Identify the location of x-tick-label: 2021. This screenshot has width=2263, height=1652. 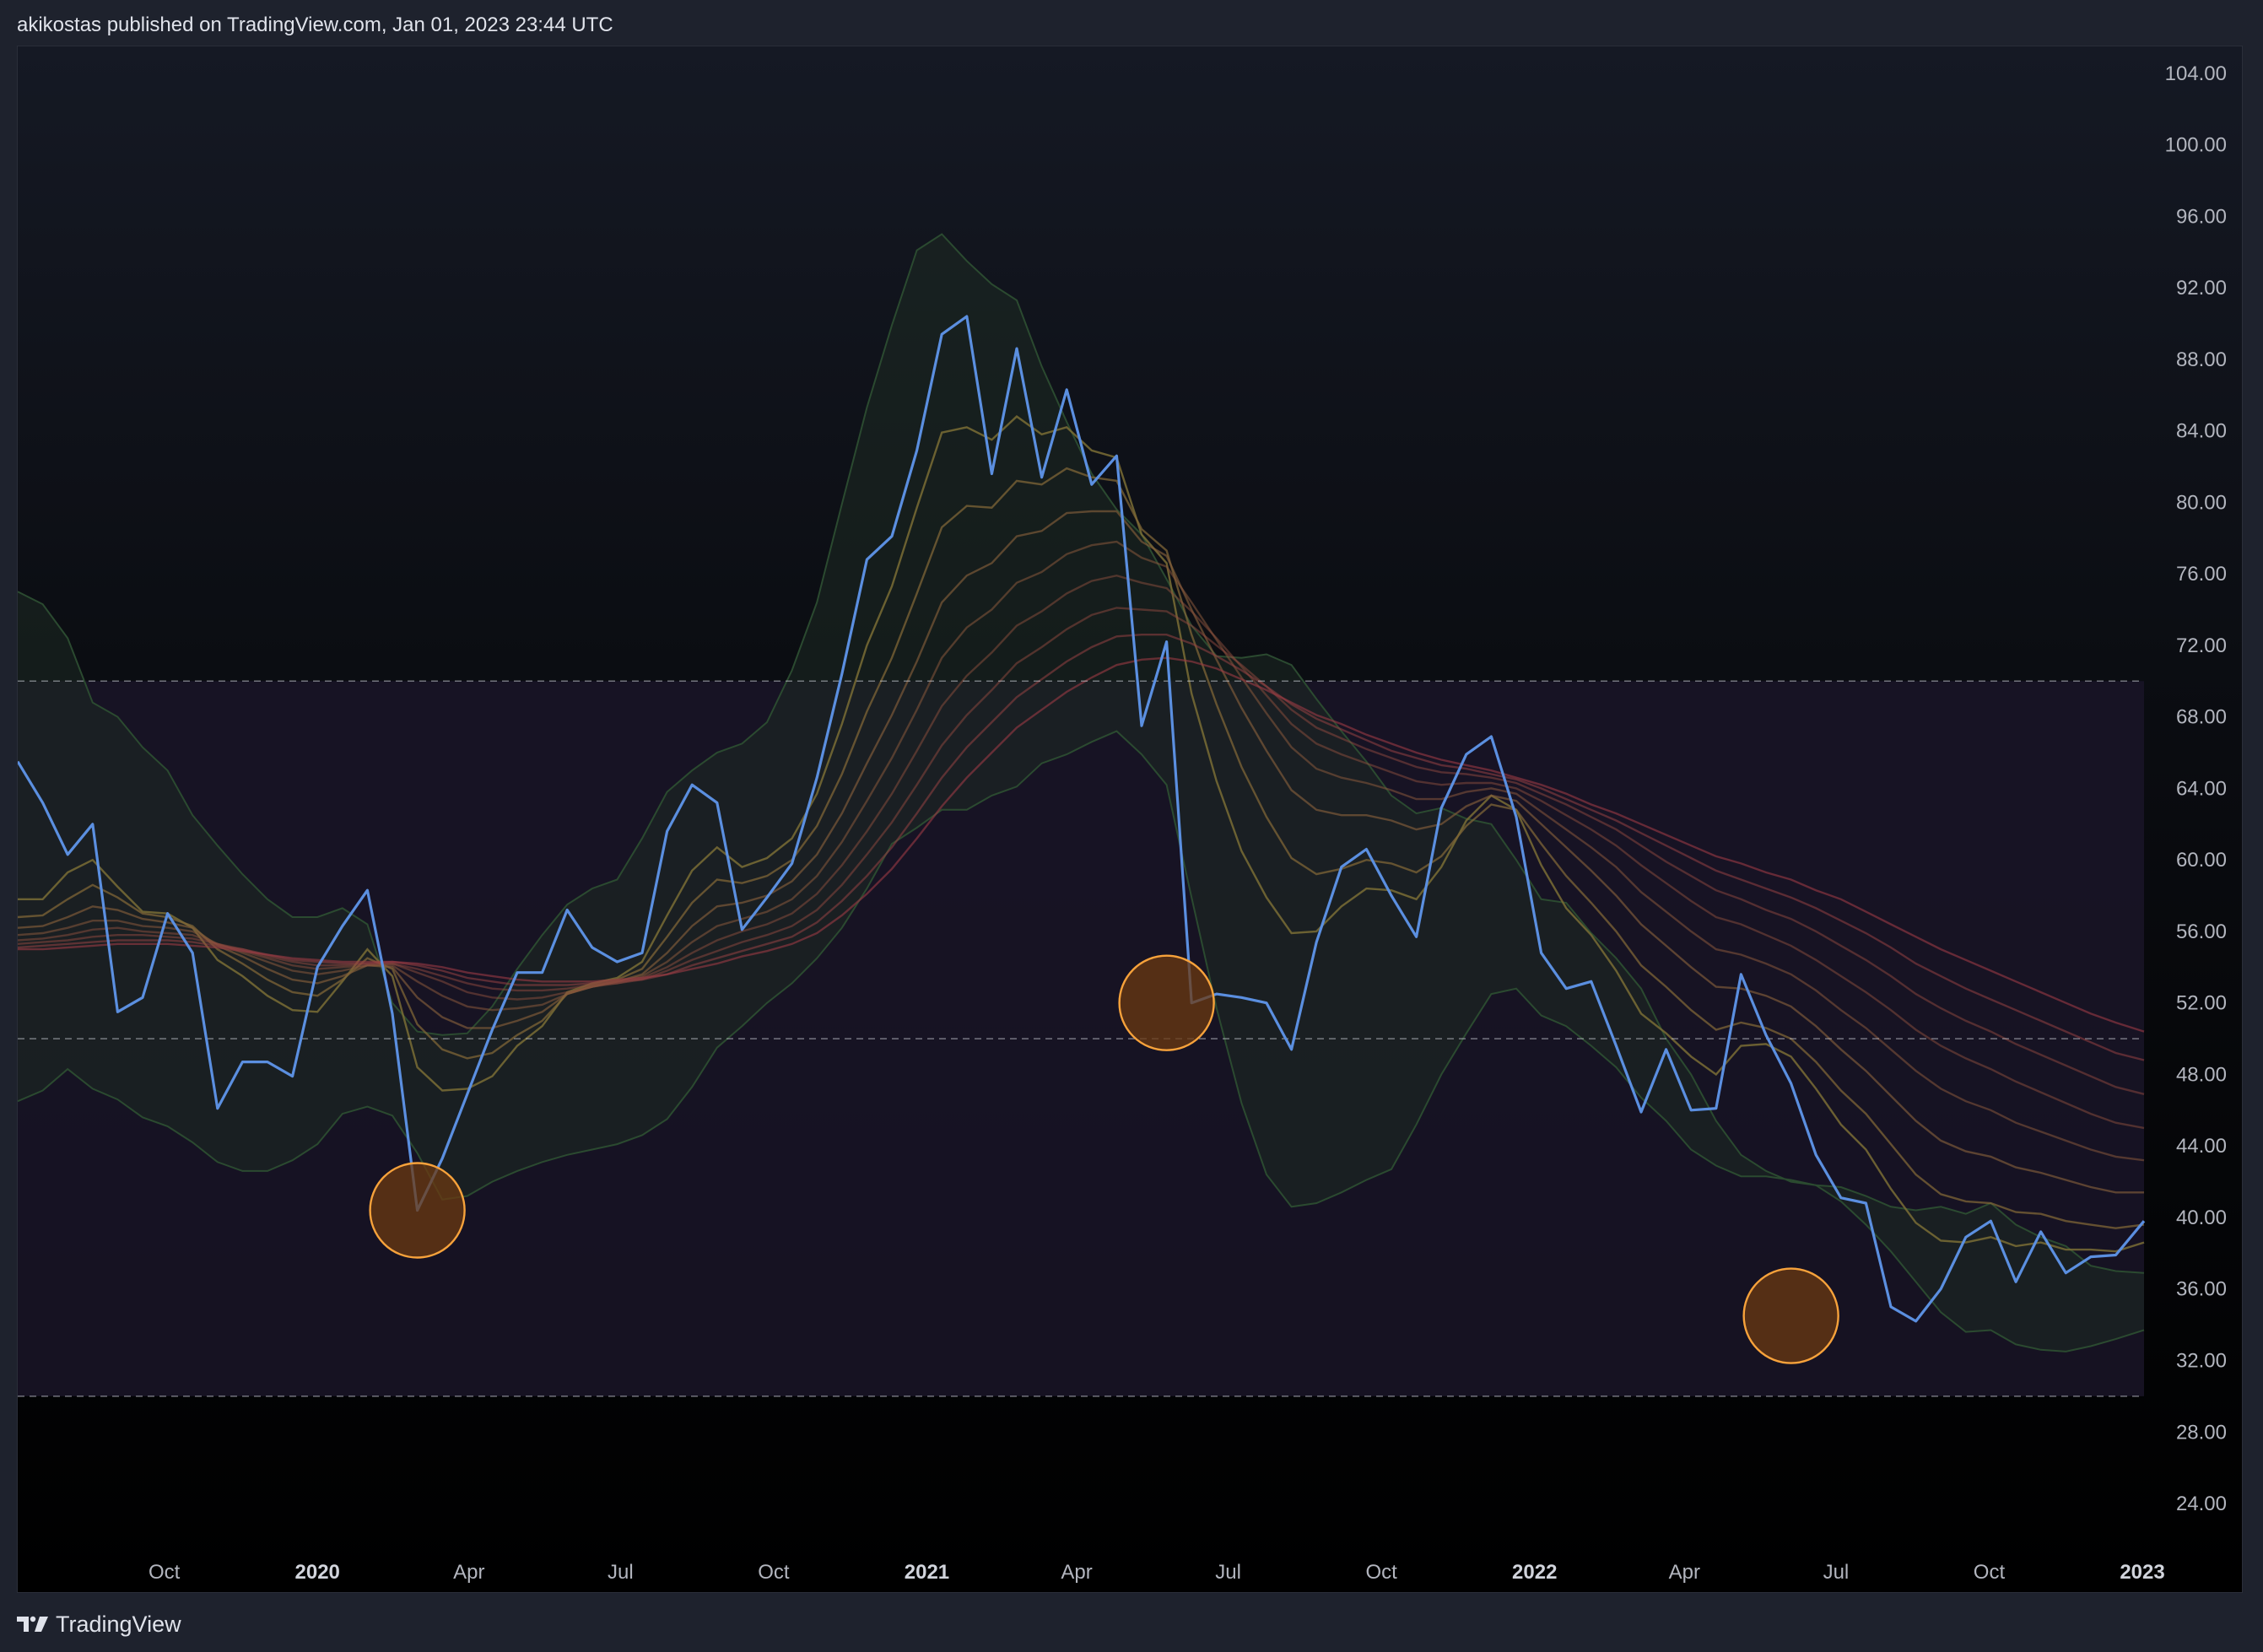
(927, 1572).